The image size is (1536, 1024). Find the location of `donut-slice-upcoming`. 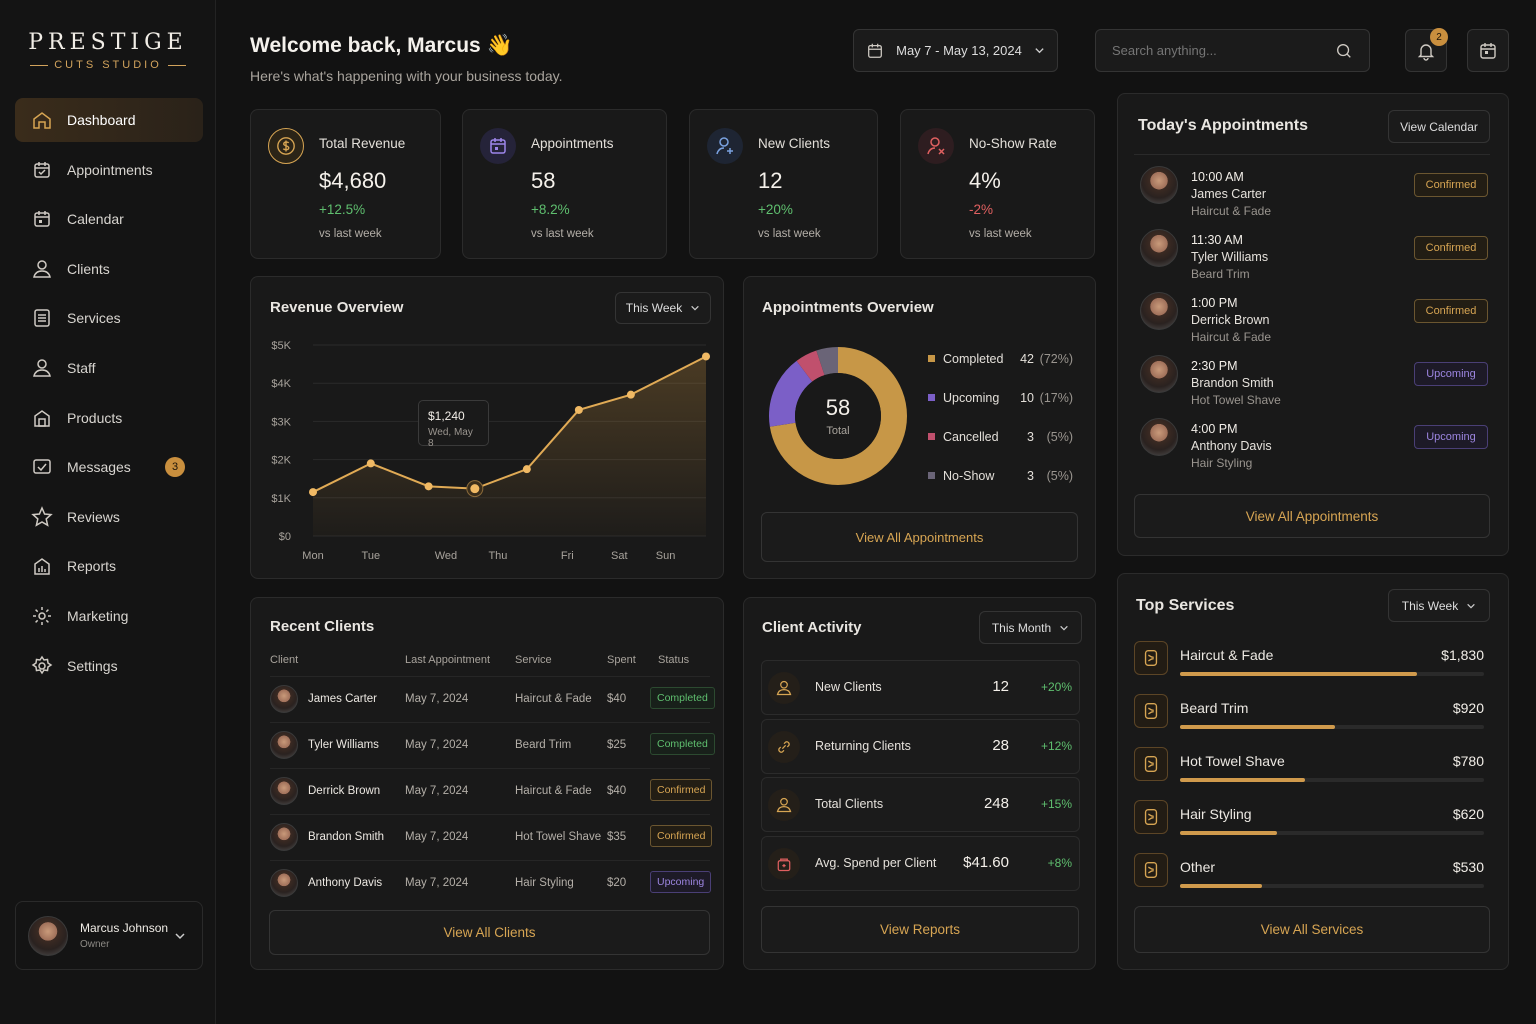

donut-slice-upcoming is located at coordinates (838, 416).